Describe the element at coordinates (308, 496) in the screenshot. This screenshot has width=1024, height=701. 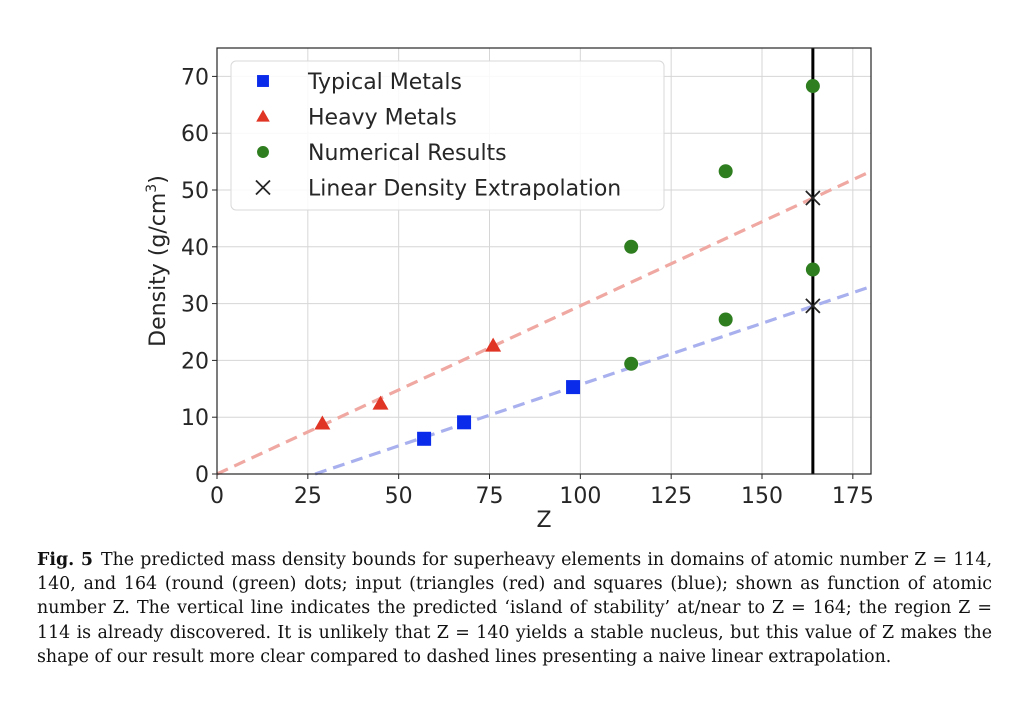
I see `x-tick-label: 25` at that location.